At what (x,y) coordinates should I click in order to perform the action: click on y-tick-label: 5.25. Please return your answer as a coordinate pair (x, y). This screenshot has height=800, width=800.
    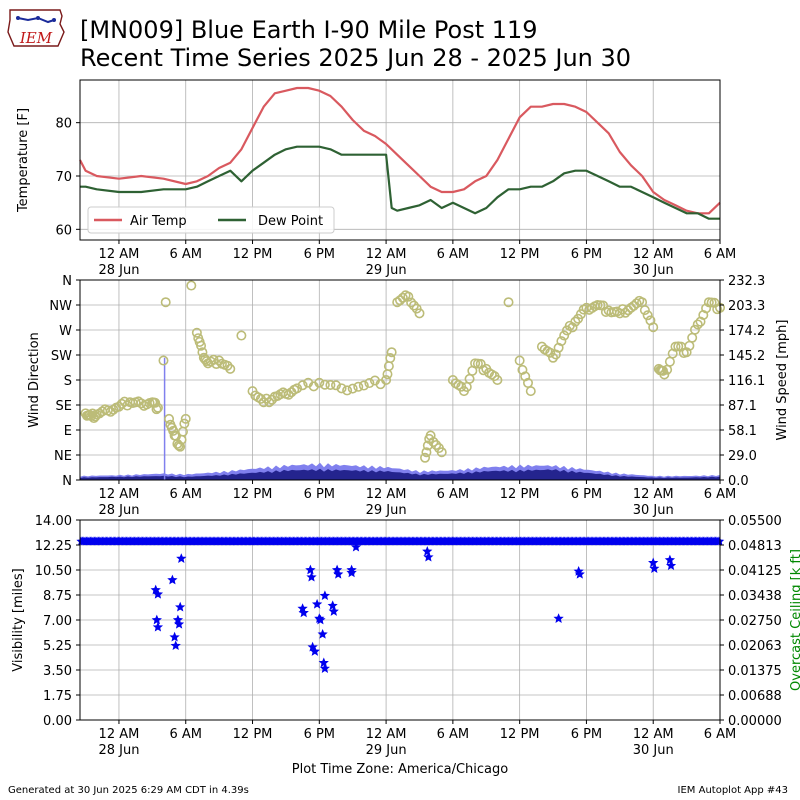
    Looking at the image, I should click on (57, 646).